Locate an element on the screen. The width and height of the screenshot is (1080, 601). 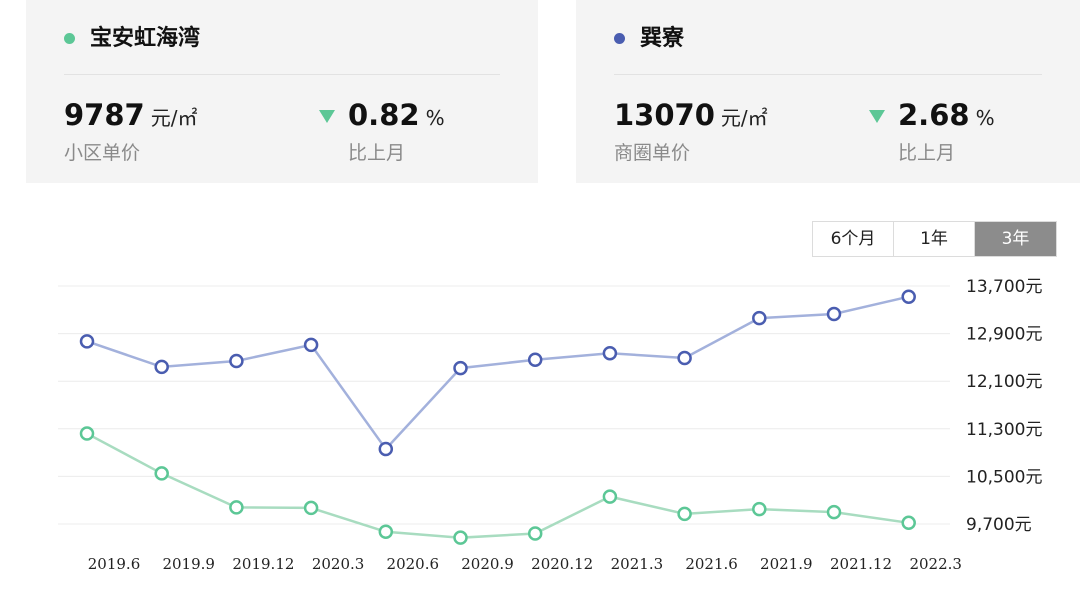
price-label: 小区单价 is located at coordinates (102, 153).